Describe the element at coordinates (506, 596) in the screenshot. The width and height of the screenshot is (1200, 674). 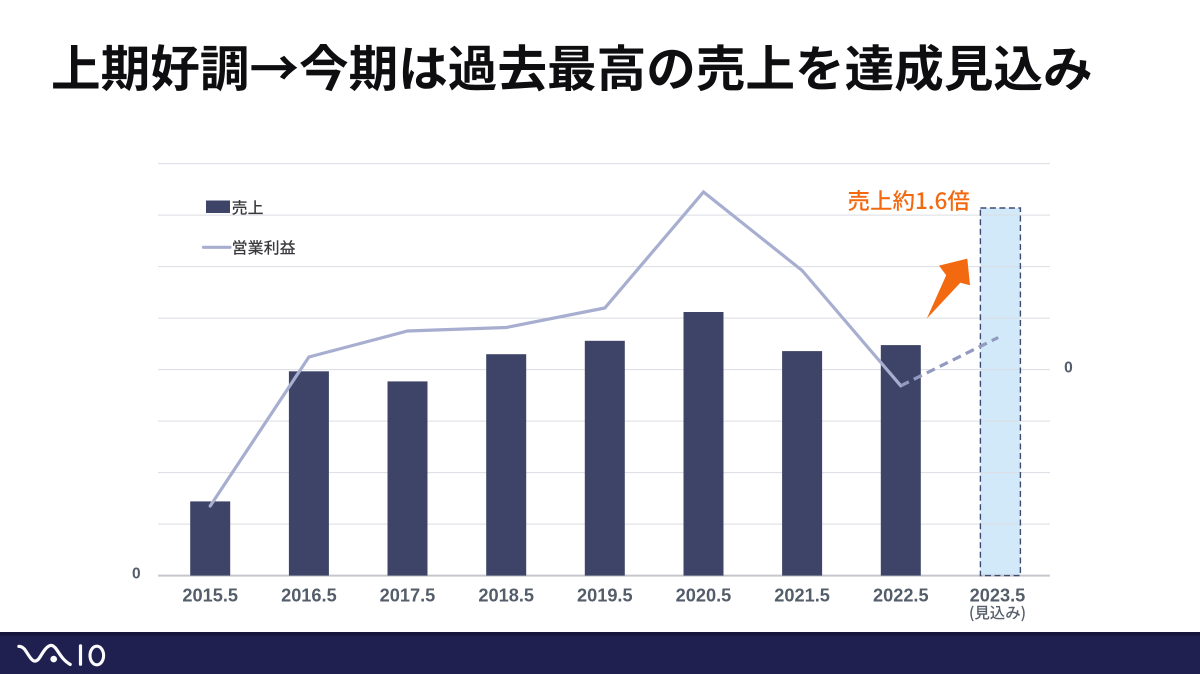
I see `svg-text: 2018.5` at that location.